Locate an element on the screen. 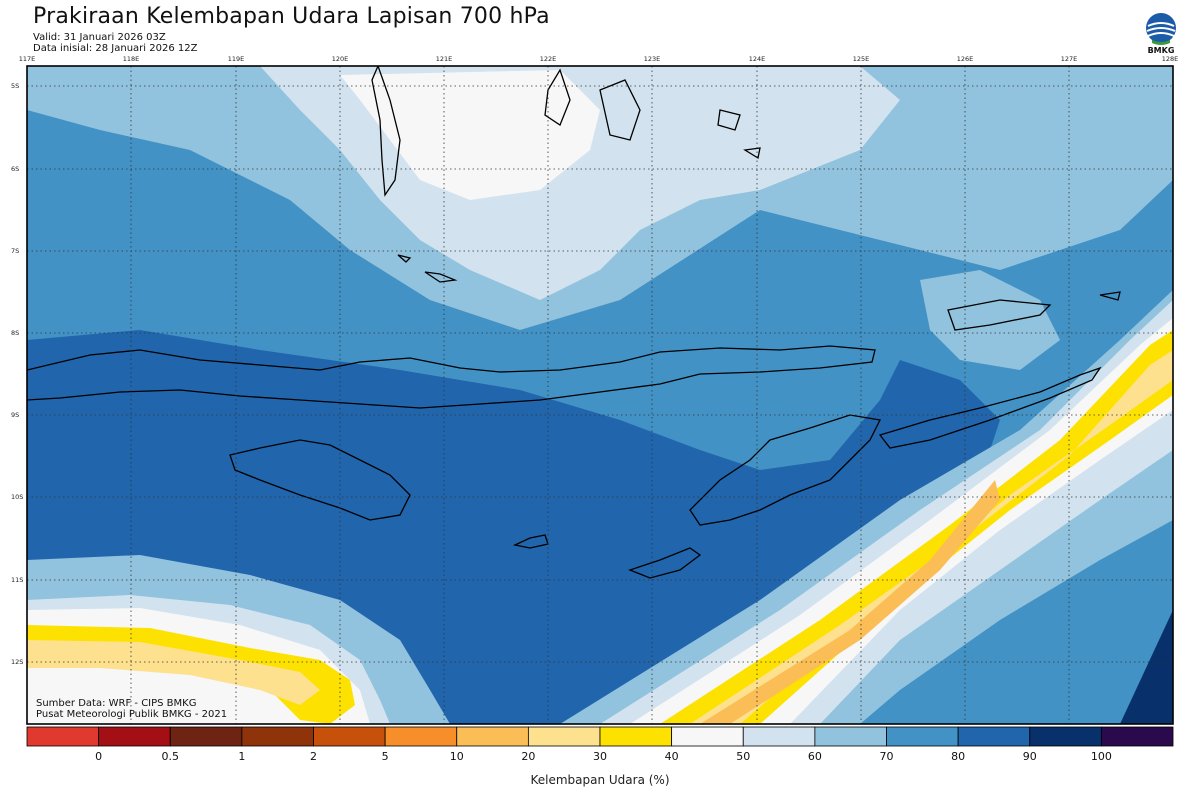 This screenshot has width=1200, height=800. lon-label: 127E is located at coordinates (1069, 59).